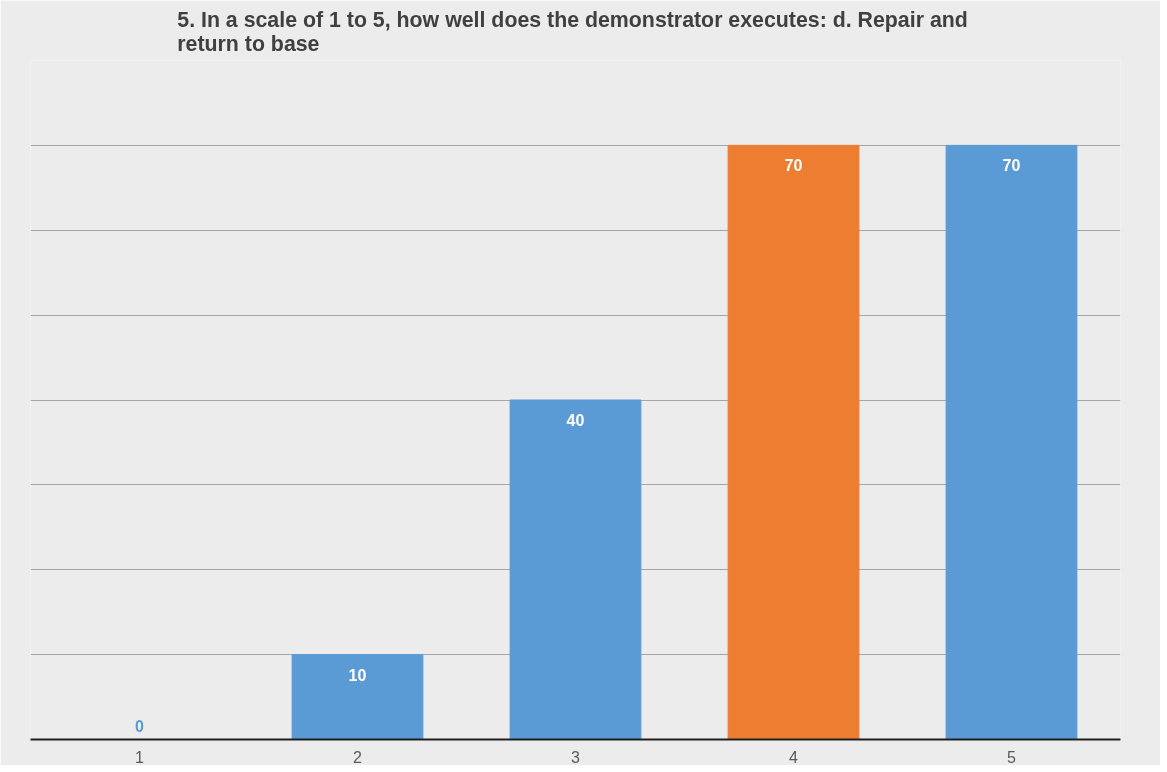  I want to click on data-label: 40, so click(575, 420).